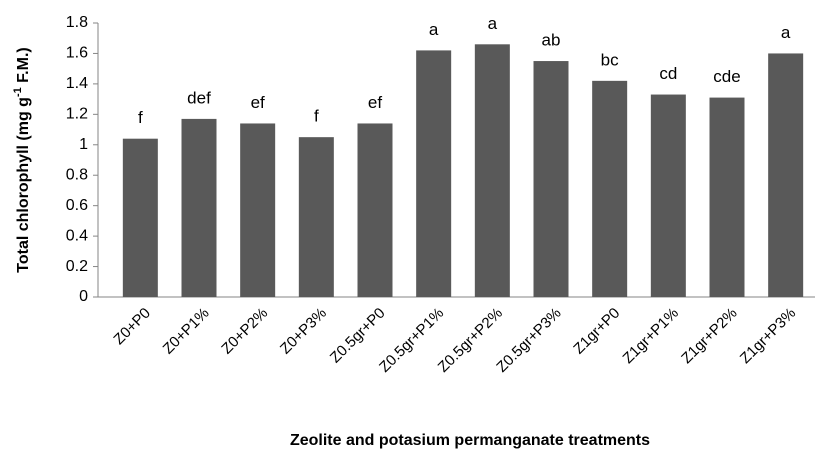 The width and height of the screenshot is (817, 453). I want to click on x-tick-label: Z0+P1%, so click(186, 331).